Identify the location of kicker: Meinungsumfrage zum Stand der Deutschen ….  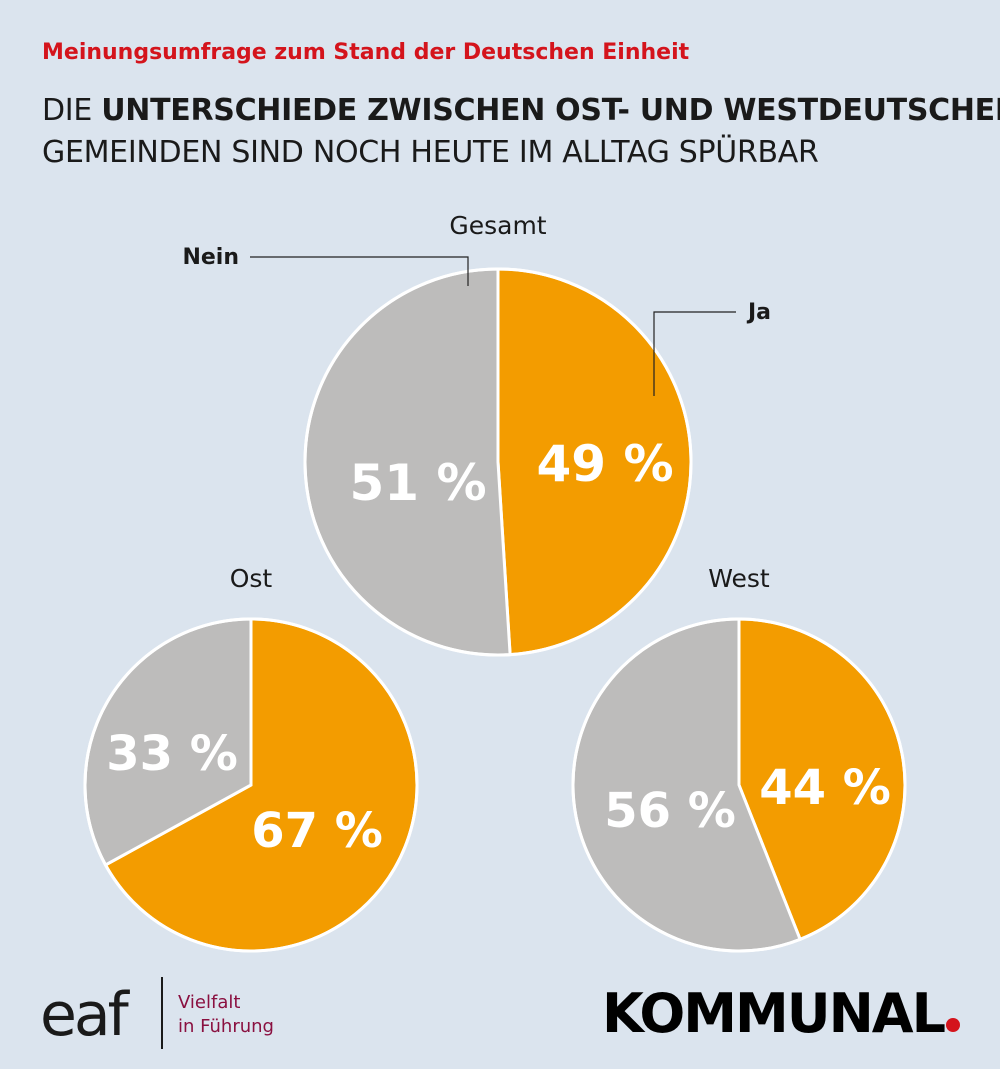
(366, 52).